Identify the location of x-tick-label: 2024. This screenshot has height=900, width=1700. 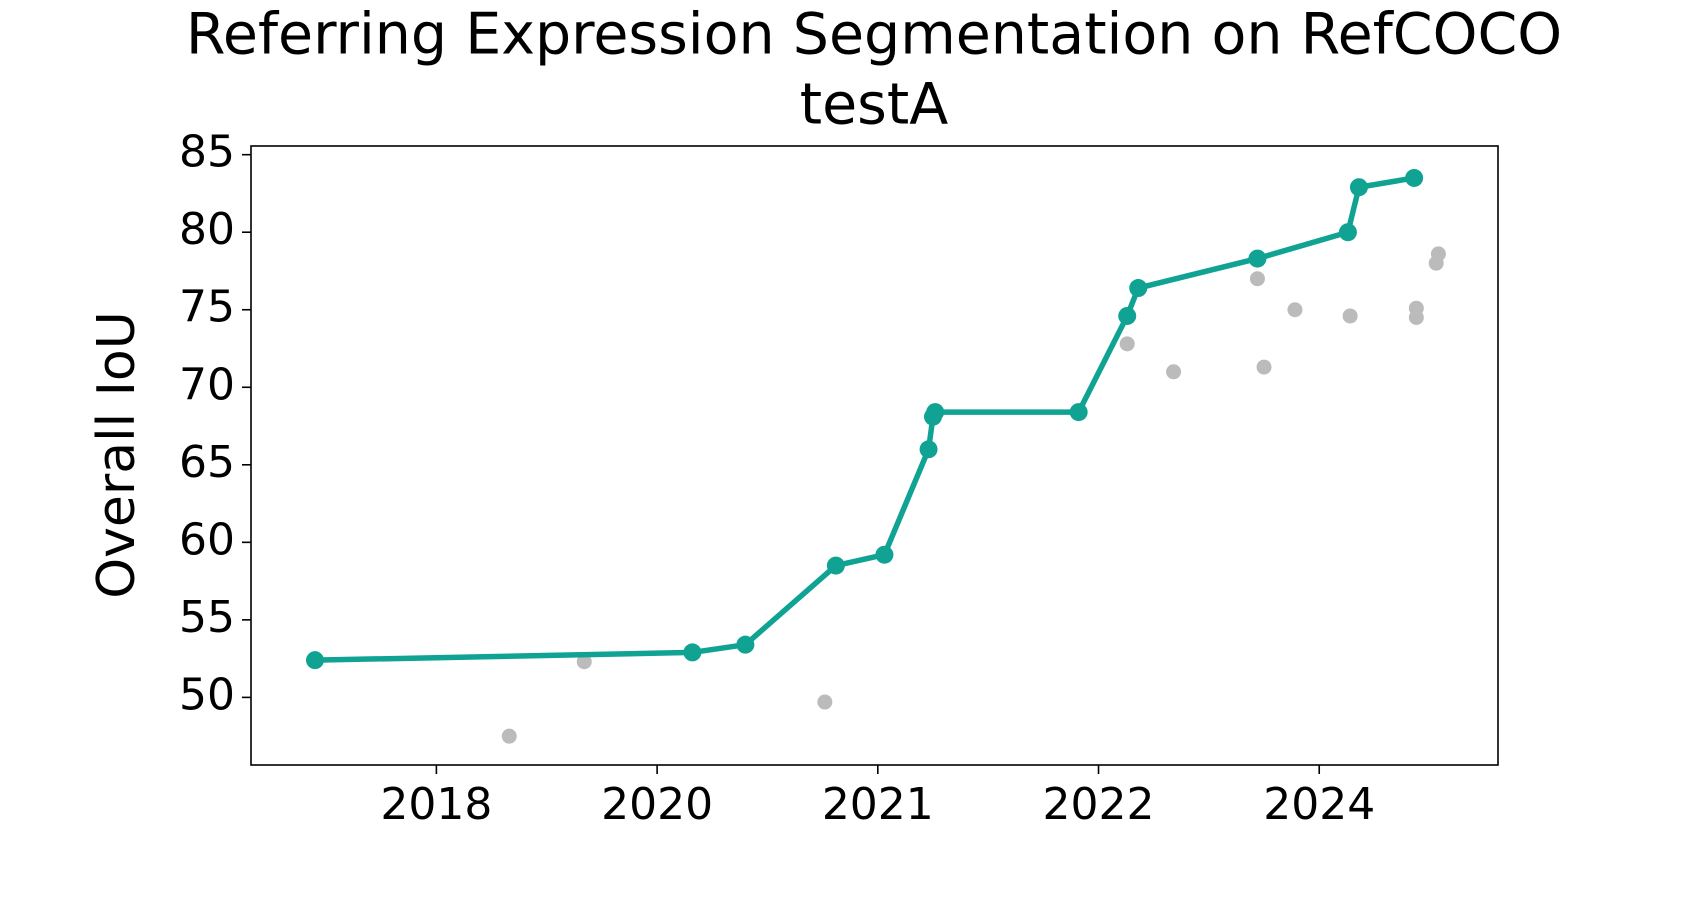
(1319, 804).